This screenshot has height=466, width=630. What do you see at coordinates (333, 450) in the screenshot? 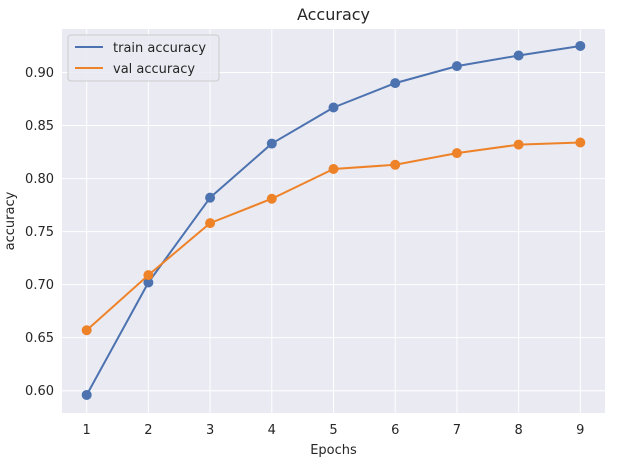
I see `x-axis-label: Epochs` at bounding box center [333, 450].